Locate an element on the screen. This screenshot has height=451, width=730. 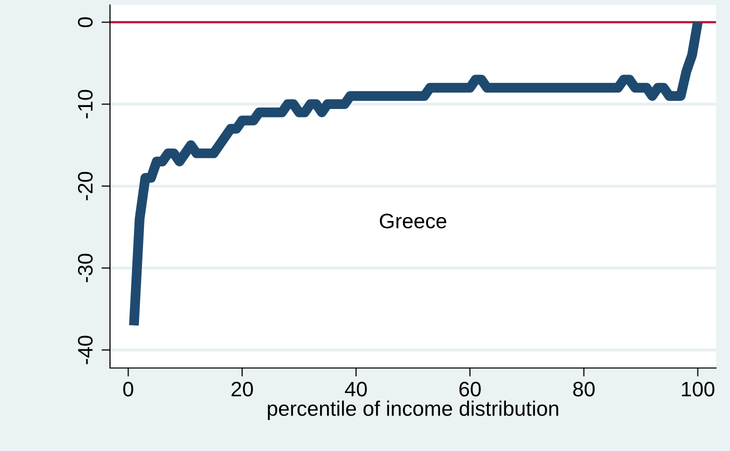
x-axis-title: percentile of income distribution is located at coordinates (413, 410).